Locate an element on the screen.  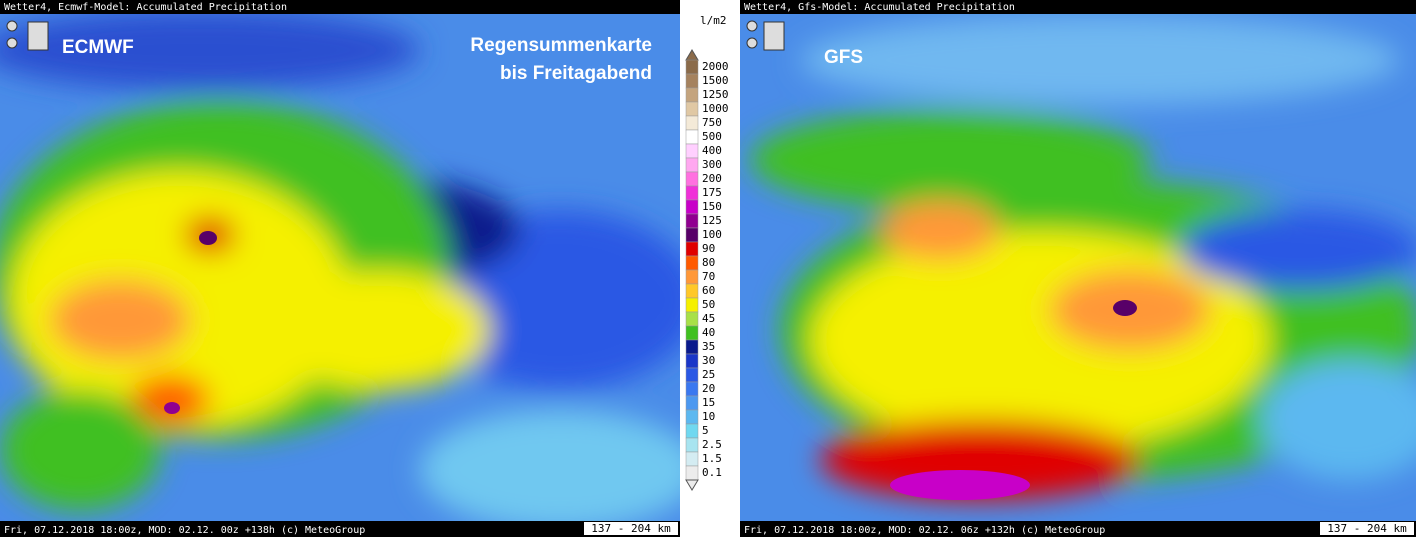
legend-label: 2.5 is located at coordinates (712, 444).